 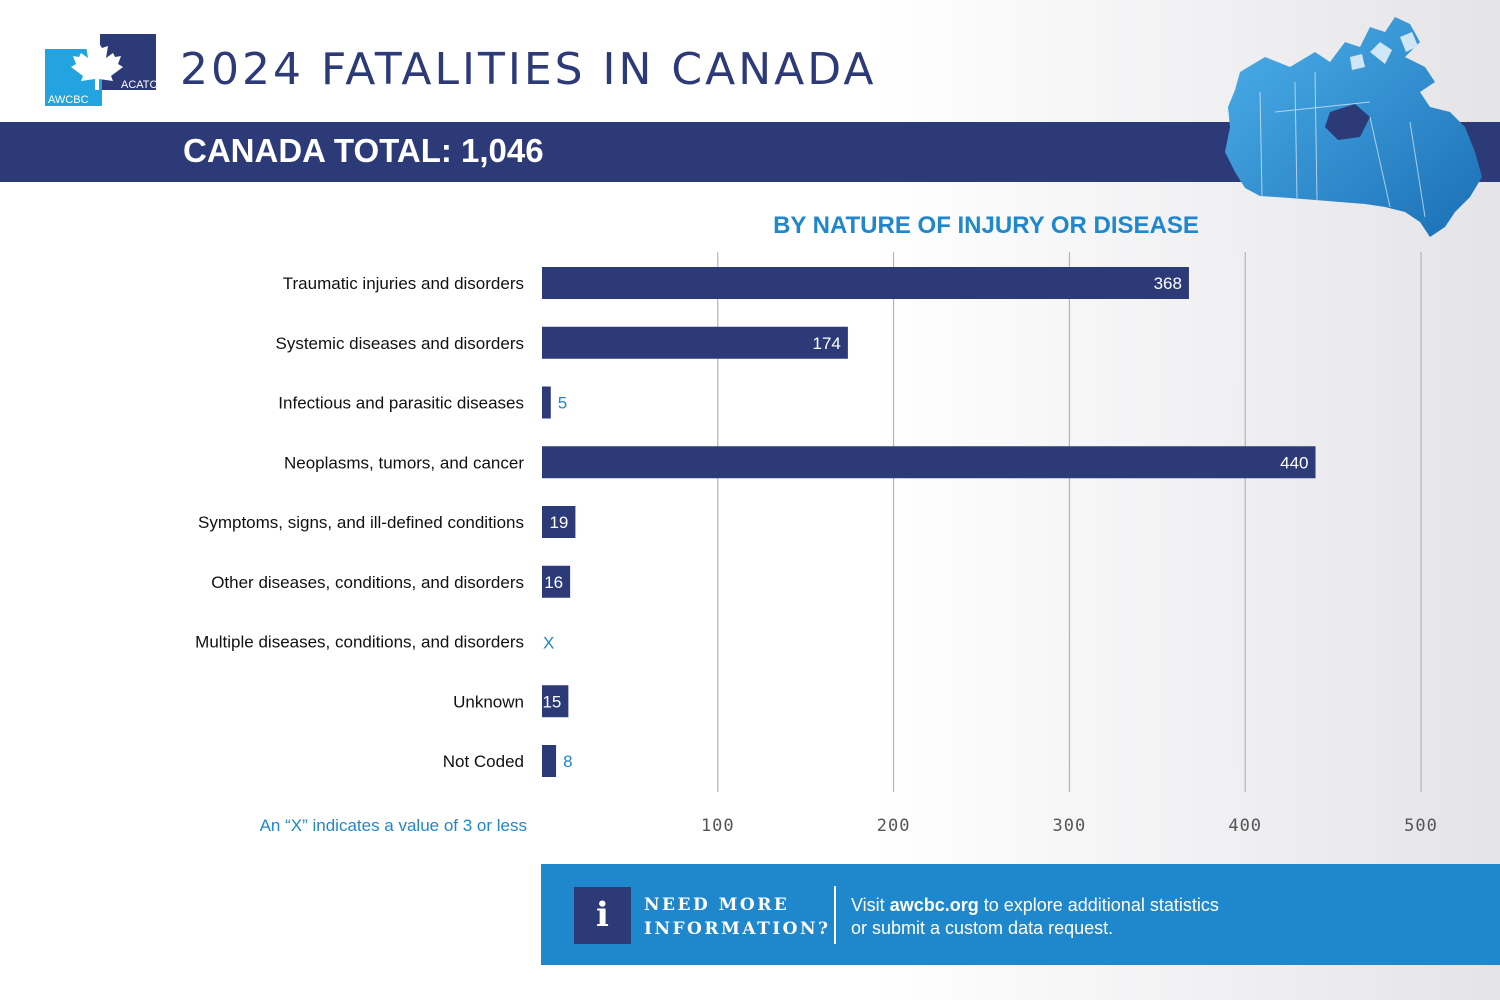 What do you see at coordinates (548, 643) in the screenshot?
I see `data-label: X` at bounding box center [548, 643].